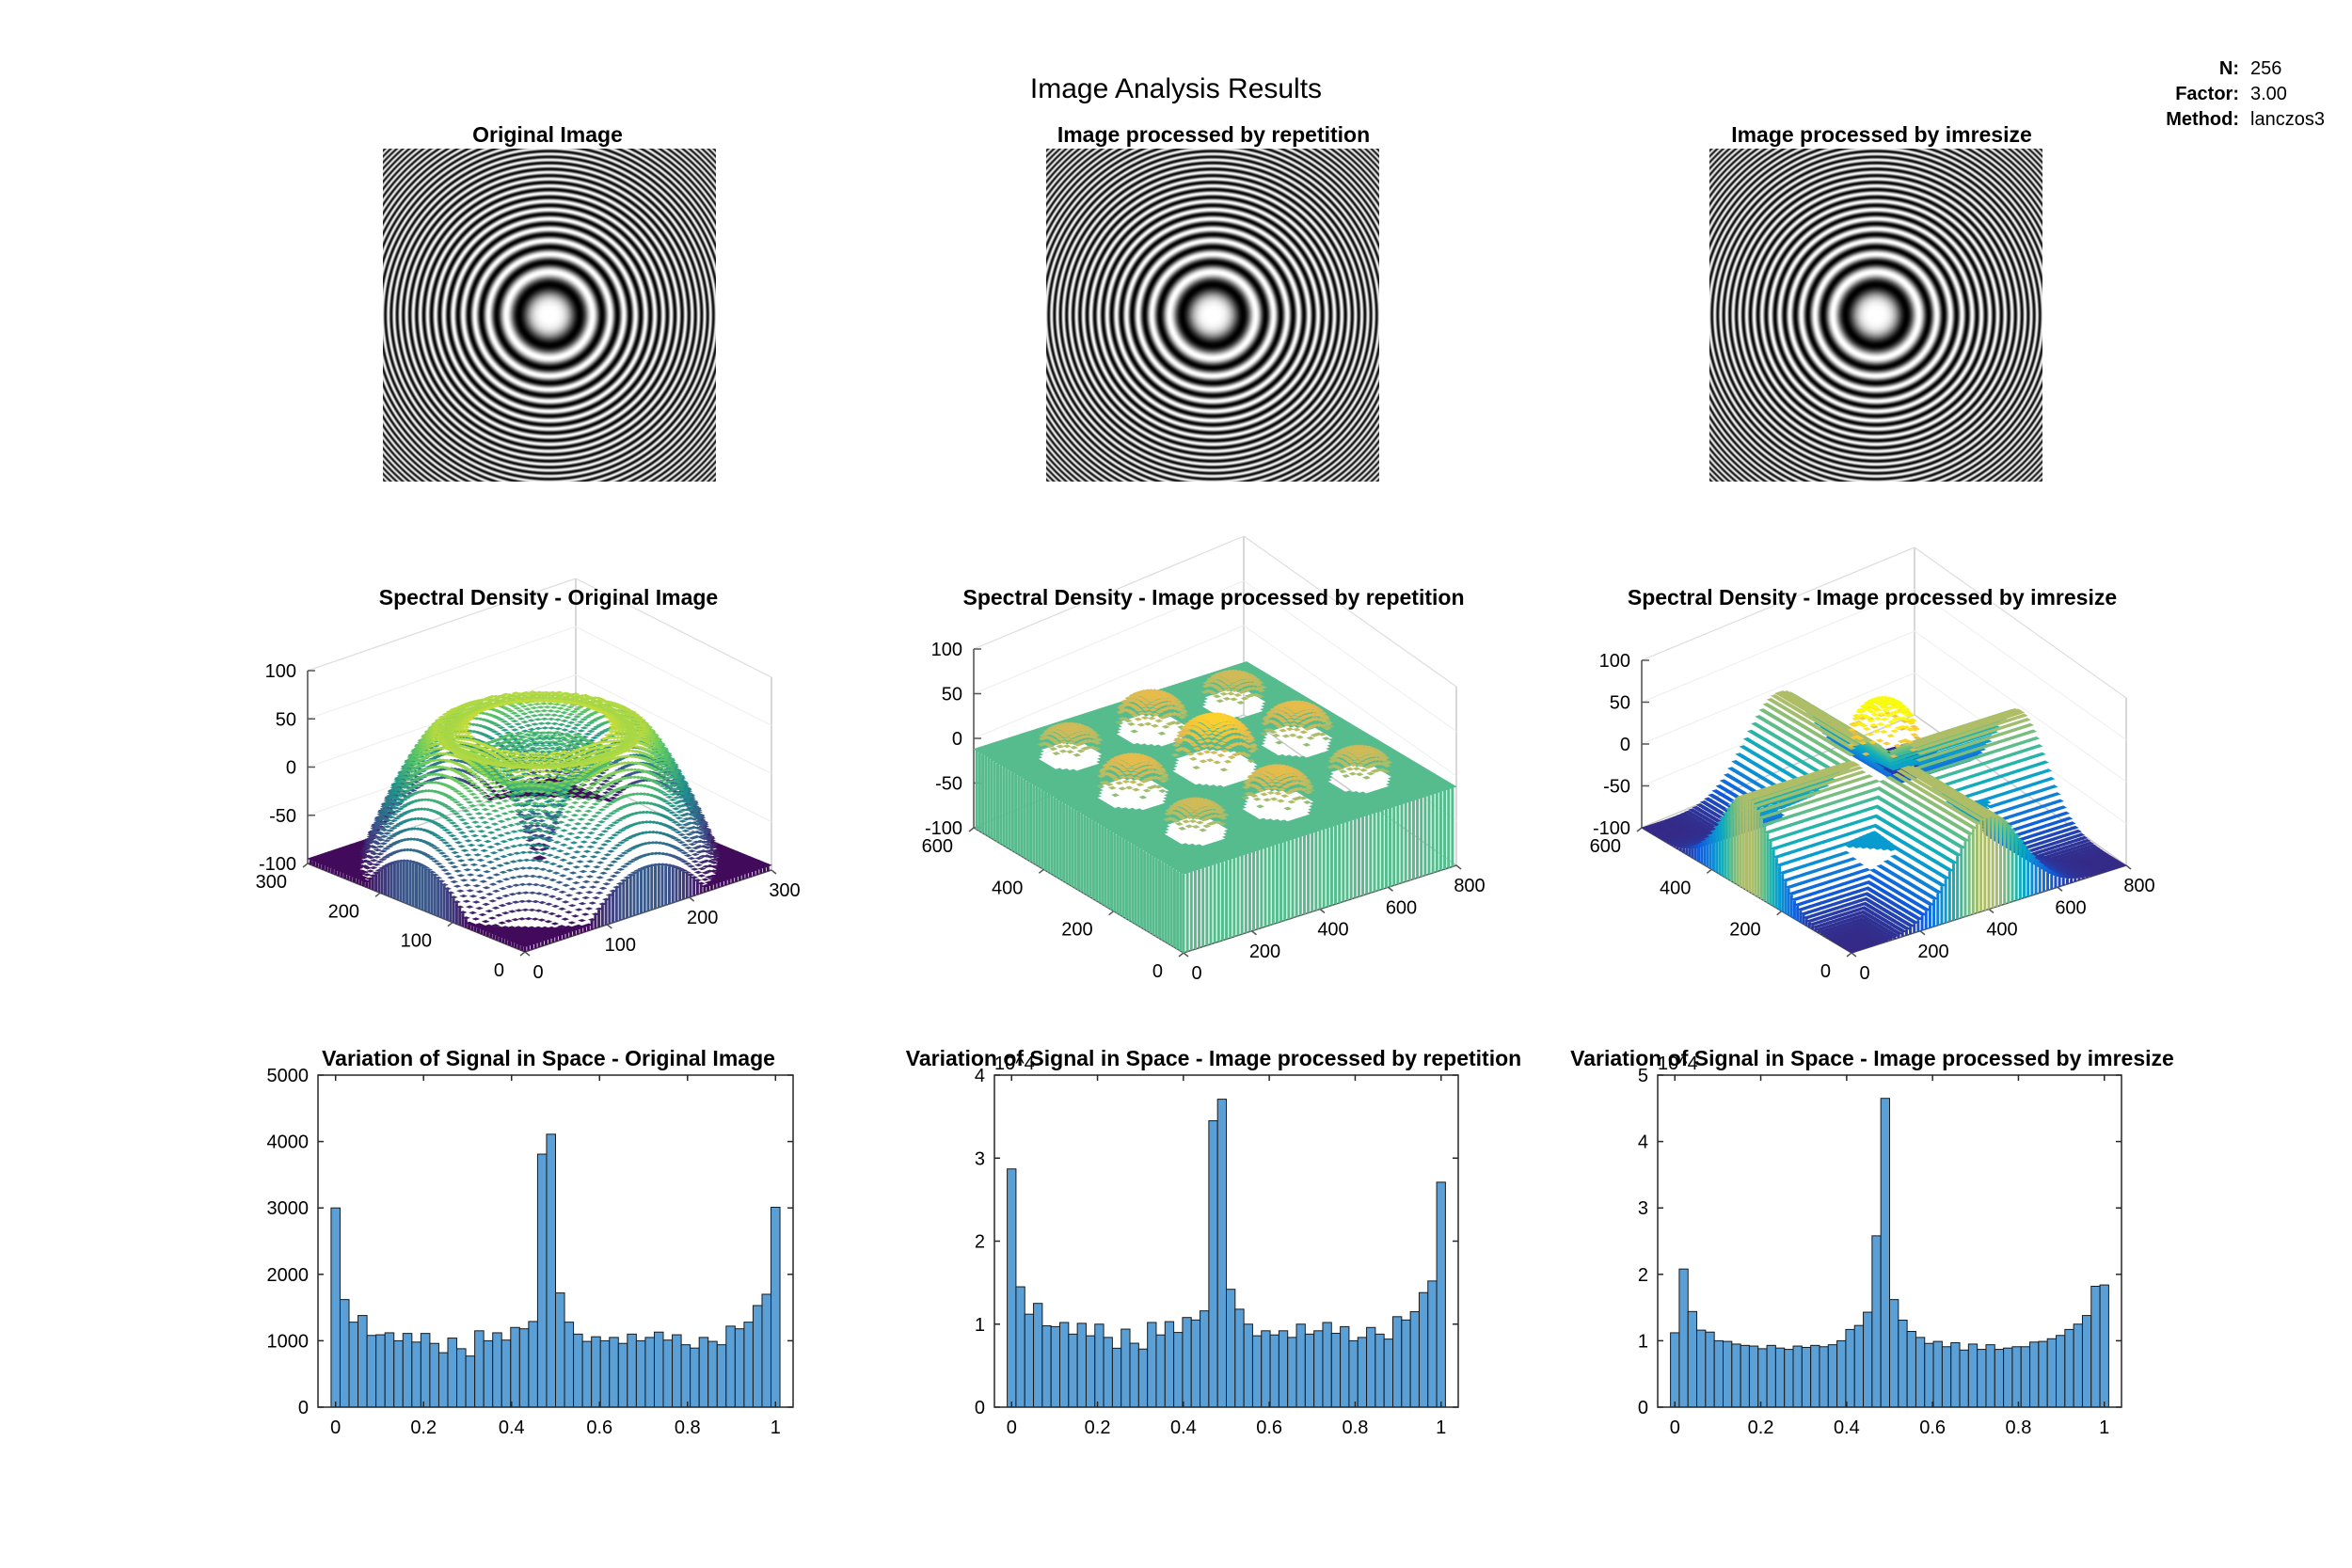  What do you see at coordinates (442, 673) in the screenshot?
I see `z-grid` at bounding box center [442, 673].